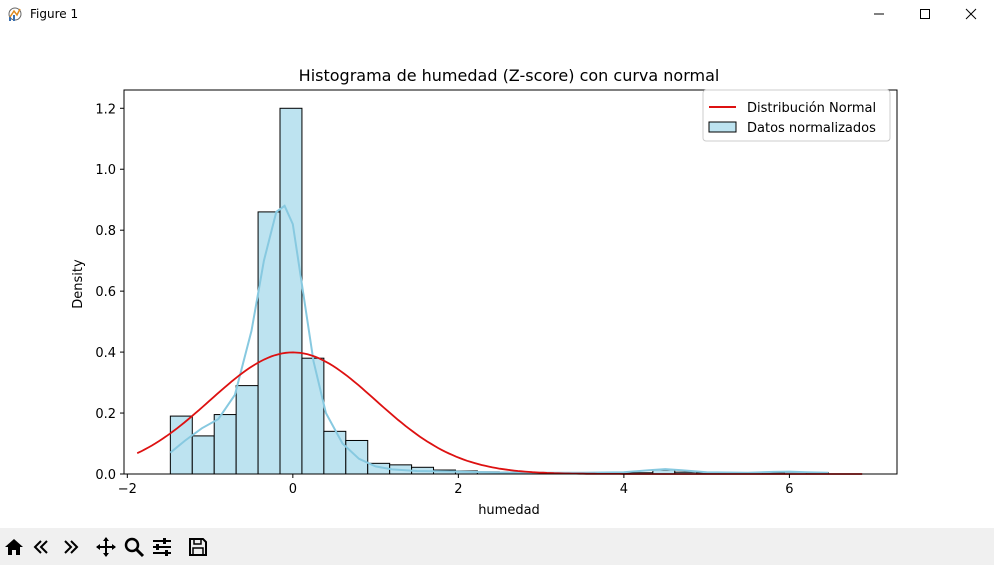  Describe the element at coordinates (15, 14) in the screenshot. I see `app-icon` at that location.